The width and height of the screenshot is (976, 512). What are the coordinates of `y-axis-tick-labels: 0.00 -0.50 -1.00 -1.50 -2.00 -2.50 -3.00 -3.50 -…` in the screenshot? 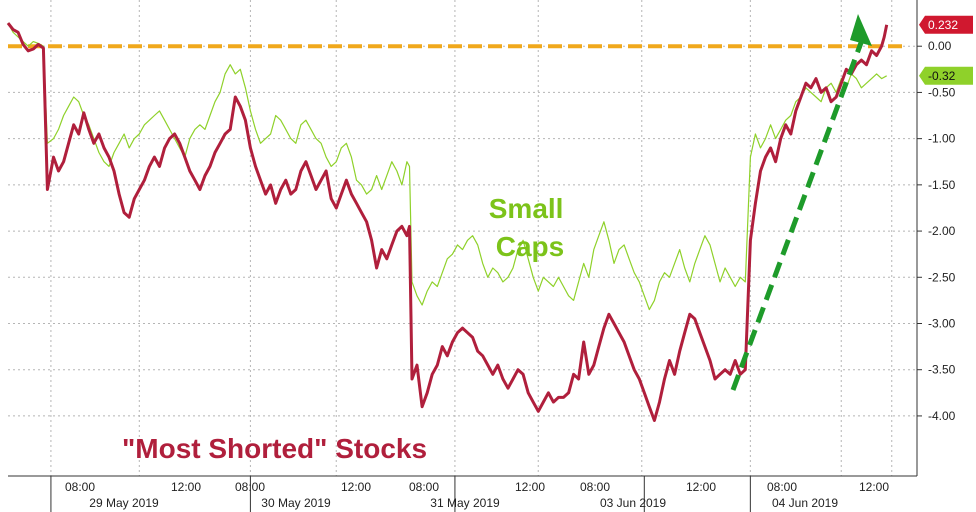 It's located at (942, 231).